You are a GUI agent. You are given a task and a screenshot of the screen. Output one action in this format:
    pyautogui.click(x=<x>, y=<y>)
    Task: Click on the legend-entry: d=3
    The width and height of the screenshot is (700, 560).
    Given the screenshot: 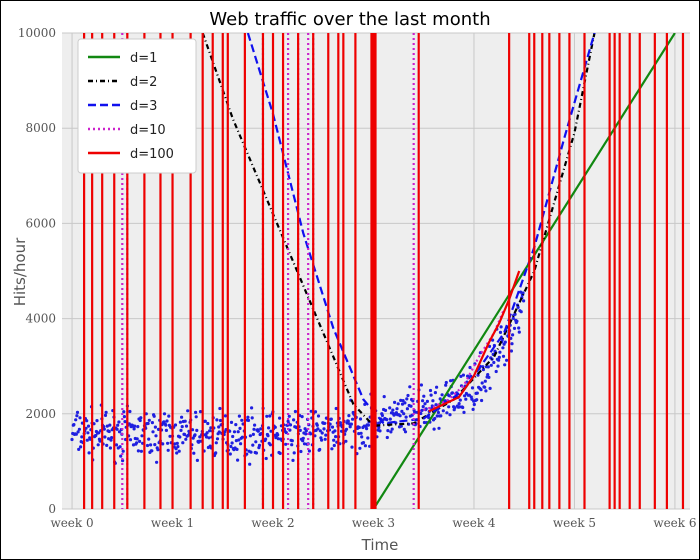 What is the action you would take?
    pyautogui.click(x=143, y=106)
    